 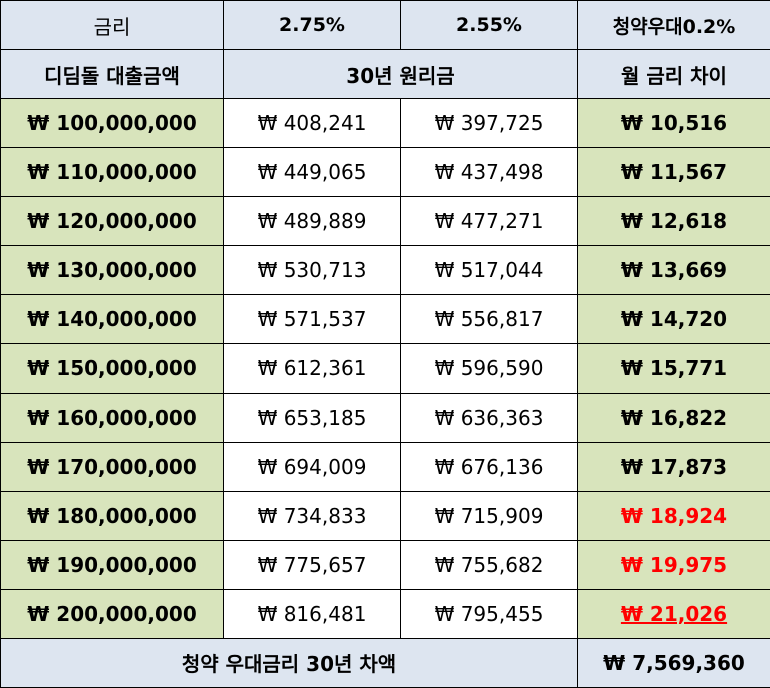 I want to click on payment-b-cell: ₩ 596,590, so click(x=489, y=368).